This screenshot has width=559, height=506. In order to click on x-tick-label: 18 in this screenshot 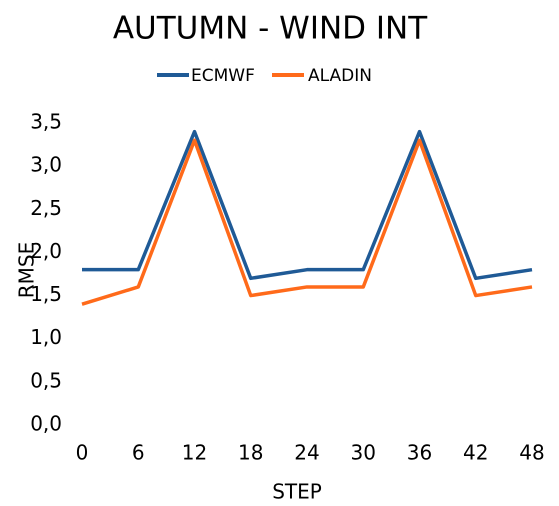, I will do `click(250, 453)`.